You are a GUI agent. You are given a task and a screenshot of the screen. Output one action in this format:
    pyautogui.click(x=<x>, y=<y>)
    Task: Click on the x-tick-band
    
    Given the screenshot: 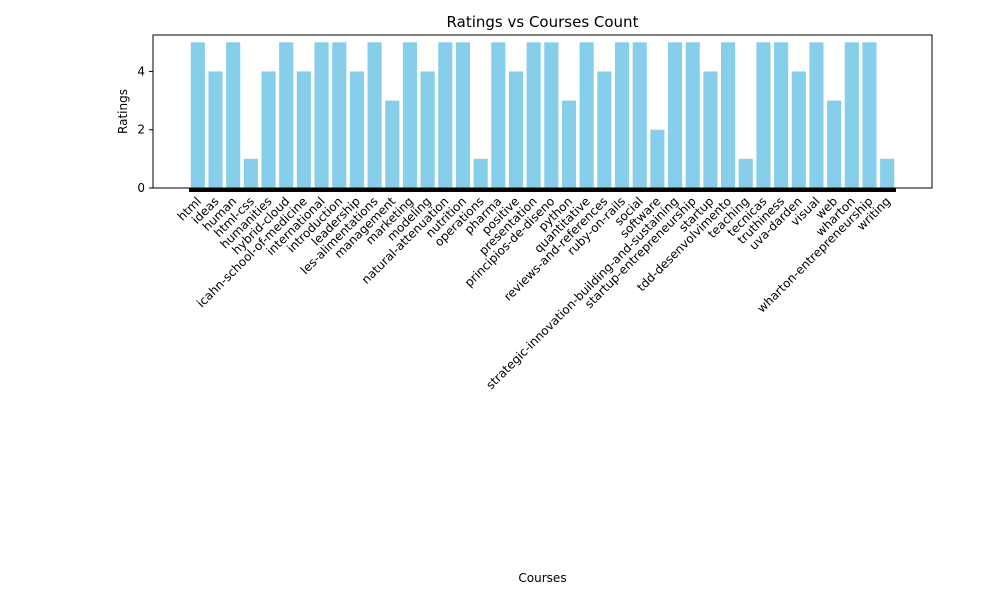 What is the action you would take?
    pyautogui.click(x=542, y=190)
    